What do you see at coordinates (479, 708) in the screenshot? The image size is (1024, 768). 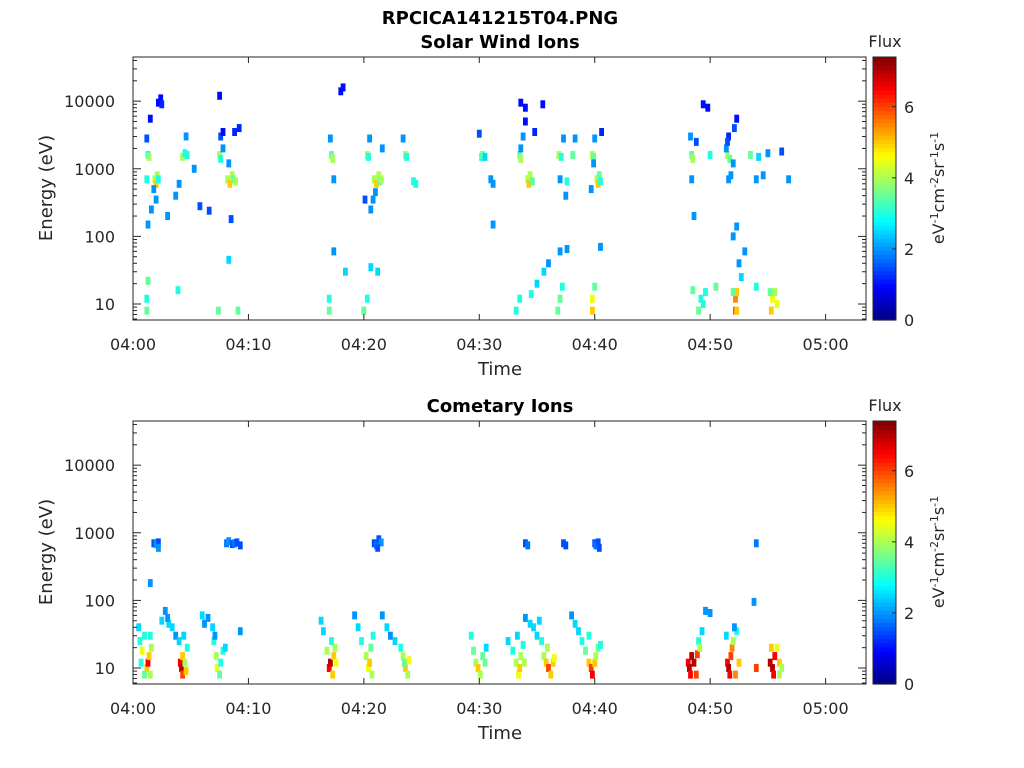 I see `x-tick-label: 04:30` at bounding box center [479, 708].